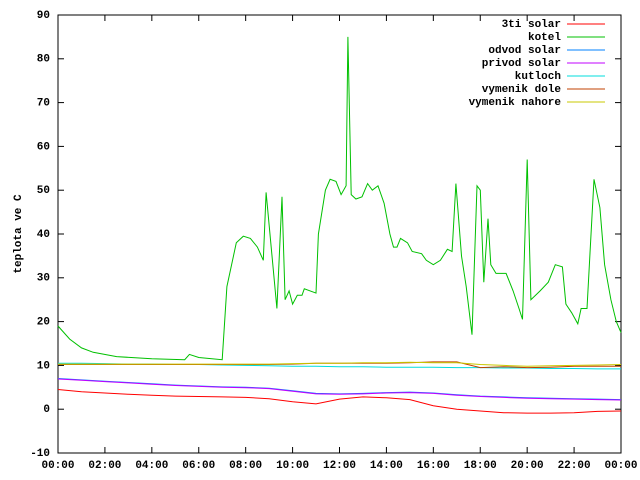  What do you see at coordinates (339, 466) in the screenshot?
I see `x-tick-label: 12:00` at bounding box center [339, 466].